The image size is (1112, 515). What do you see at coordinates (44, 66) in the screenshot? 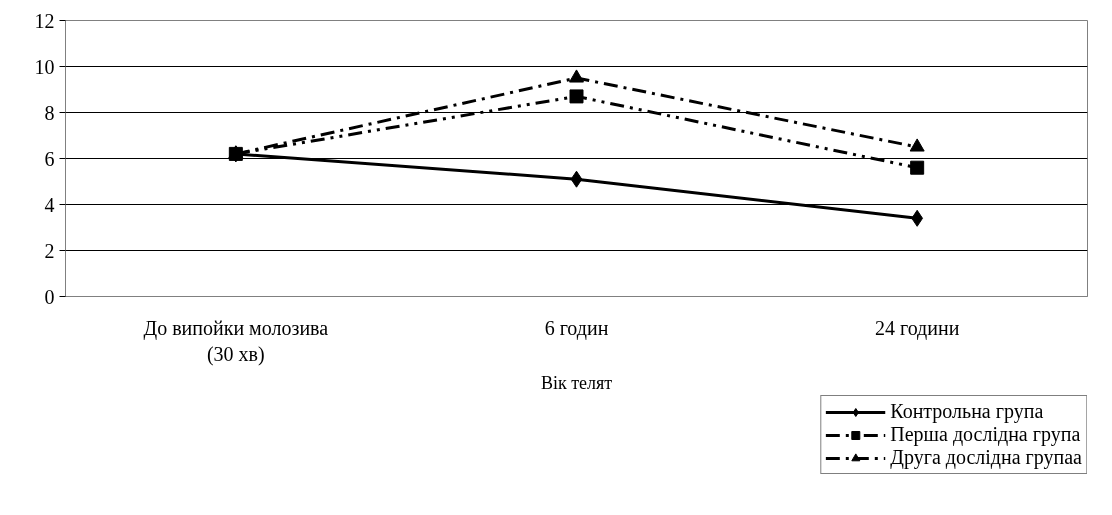
I see `y-tick-label: 10` at bounding box center [44, 66].